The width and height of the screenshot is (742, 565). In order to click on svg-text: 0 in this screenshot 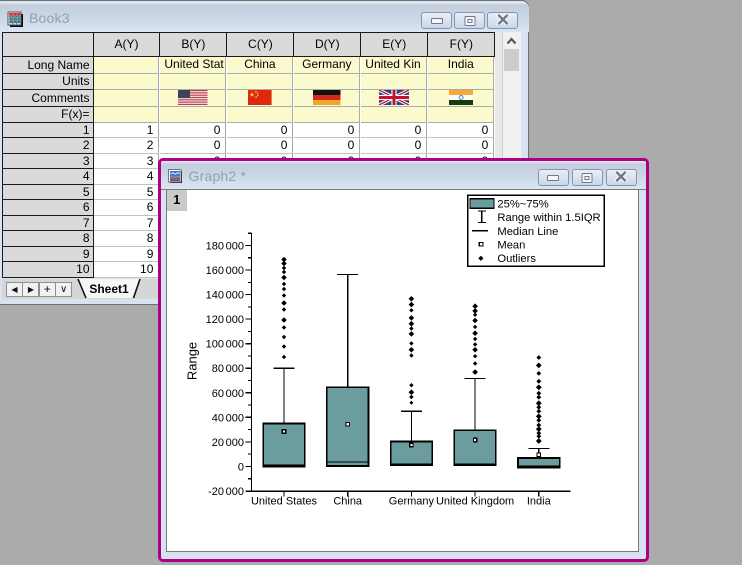, I will do `click(241, 467)`.